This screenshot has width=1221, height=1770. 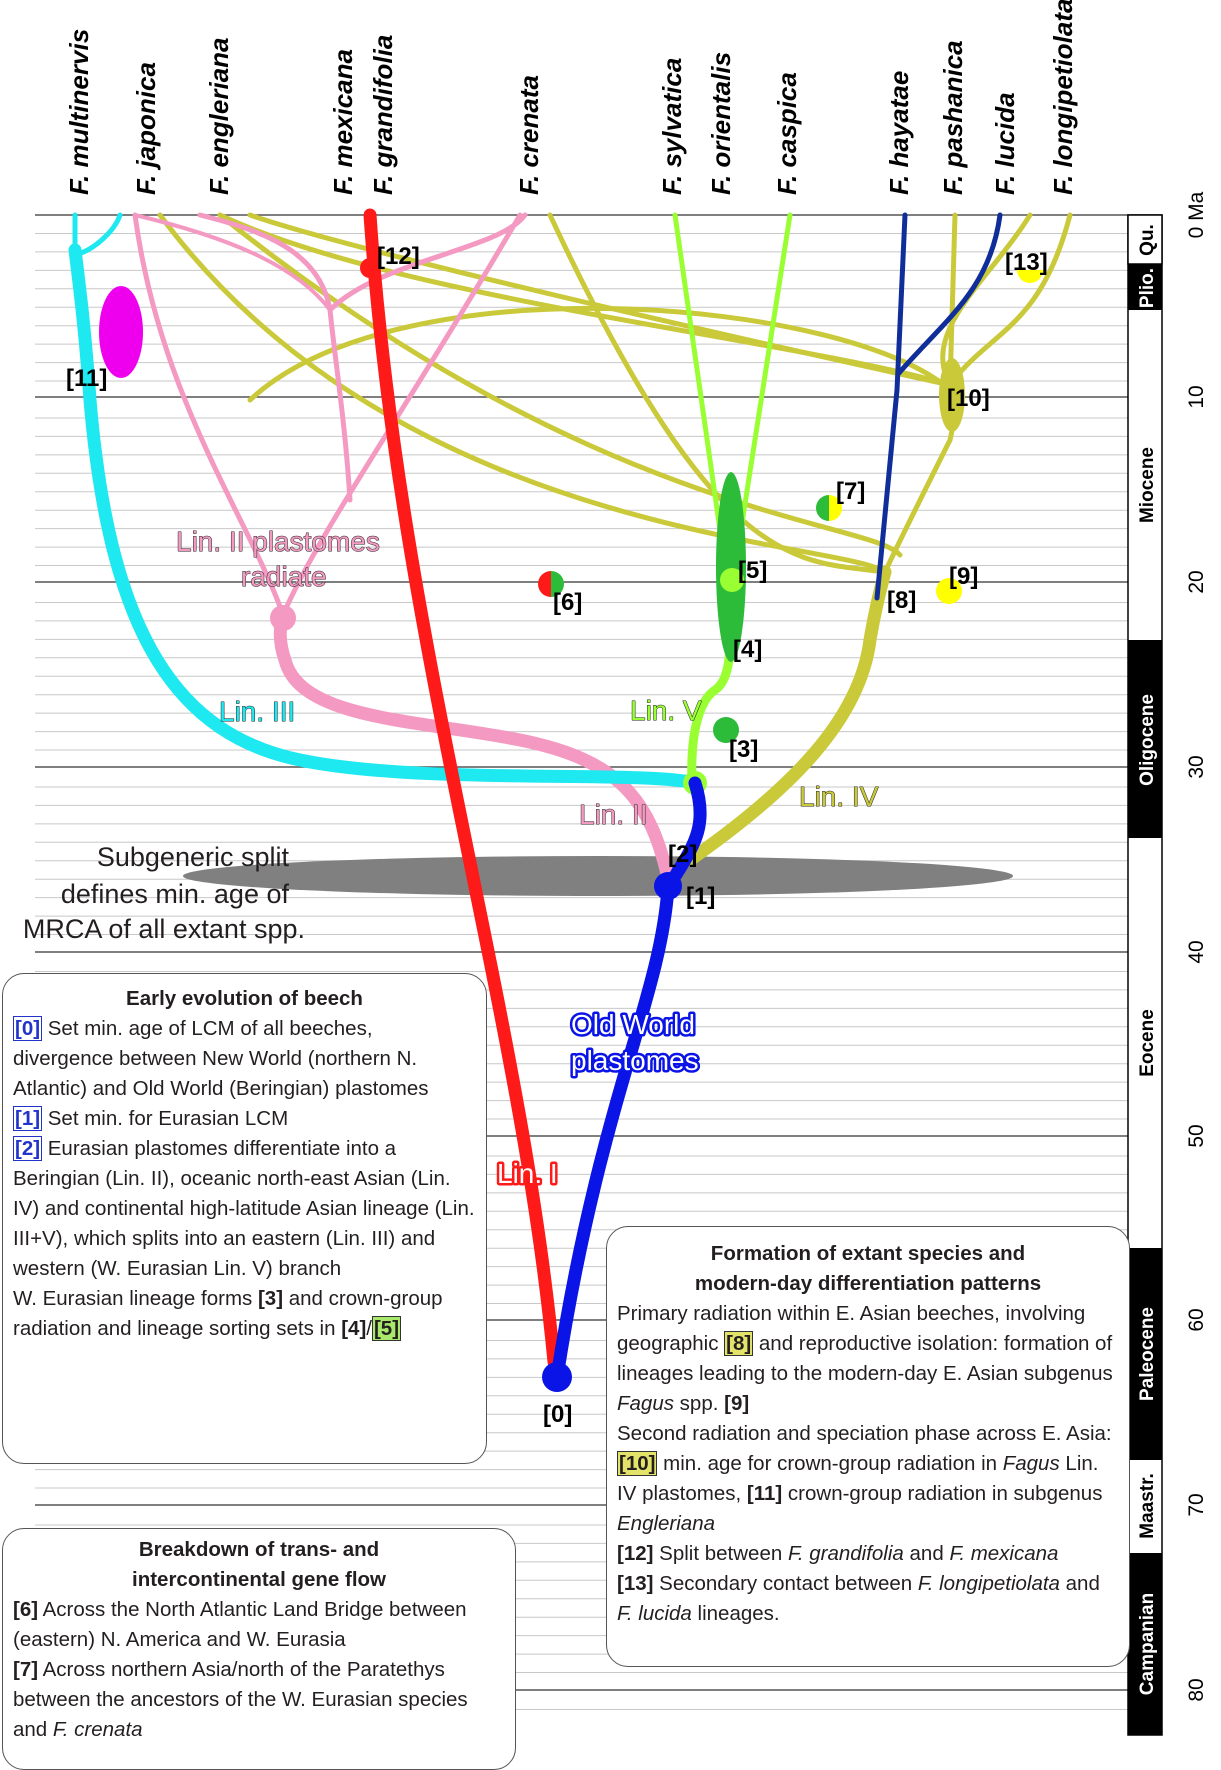 I want to click on species-crenata: F. crenata, so click(x=529, y=135).